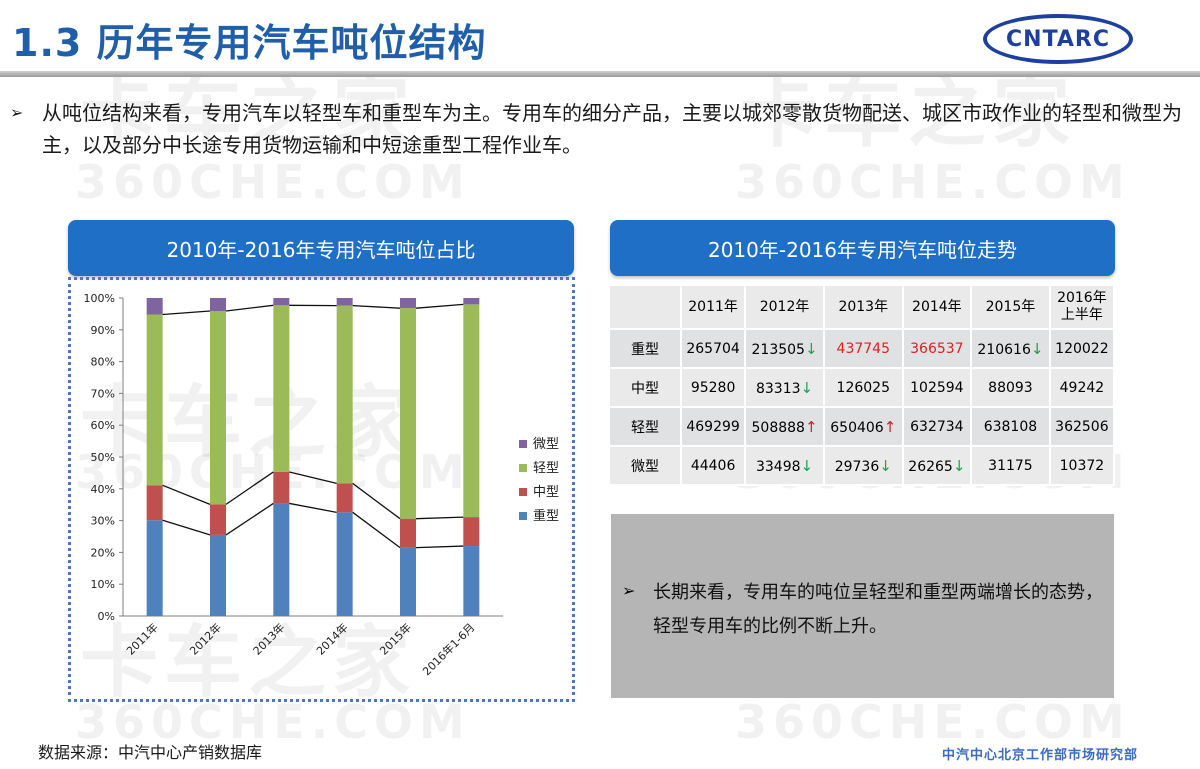  What do you see at coordinates (937, 426) in the screenshot?
I see `cell-value: 632734` at bounding box center [937, 426].